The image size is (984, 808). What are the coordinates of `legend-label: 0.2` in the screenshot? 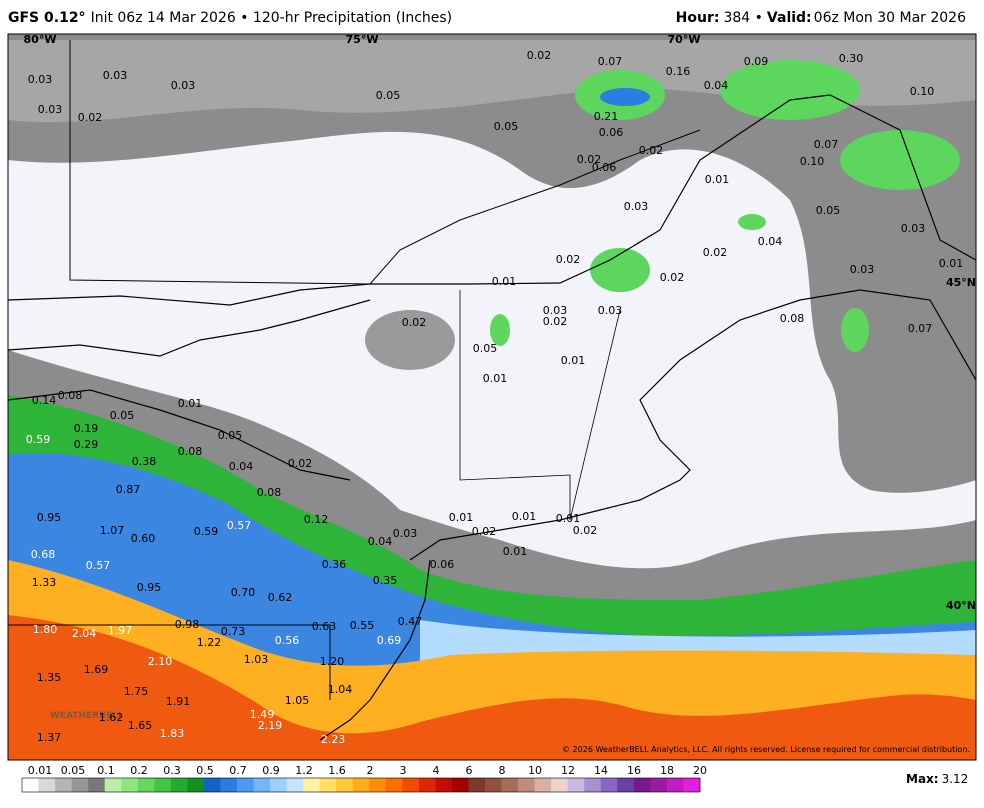 It's located at (139, 770).